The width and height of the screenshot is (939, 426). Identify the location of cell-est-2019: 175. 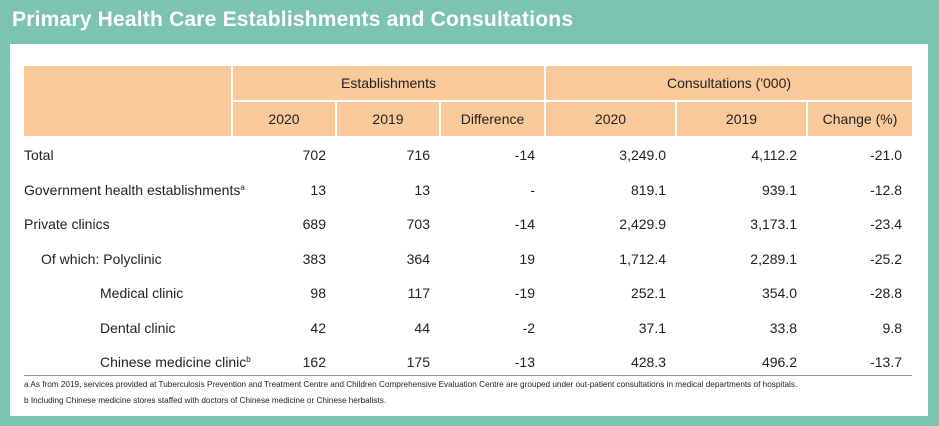
(418, 362).